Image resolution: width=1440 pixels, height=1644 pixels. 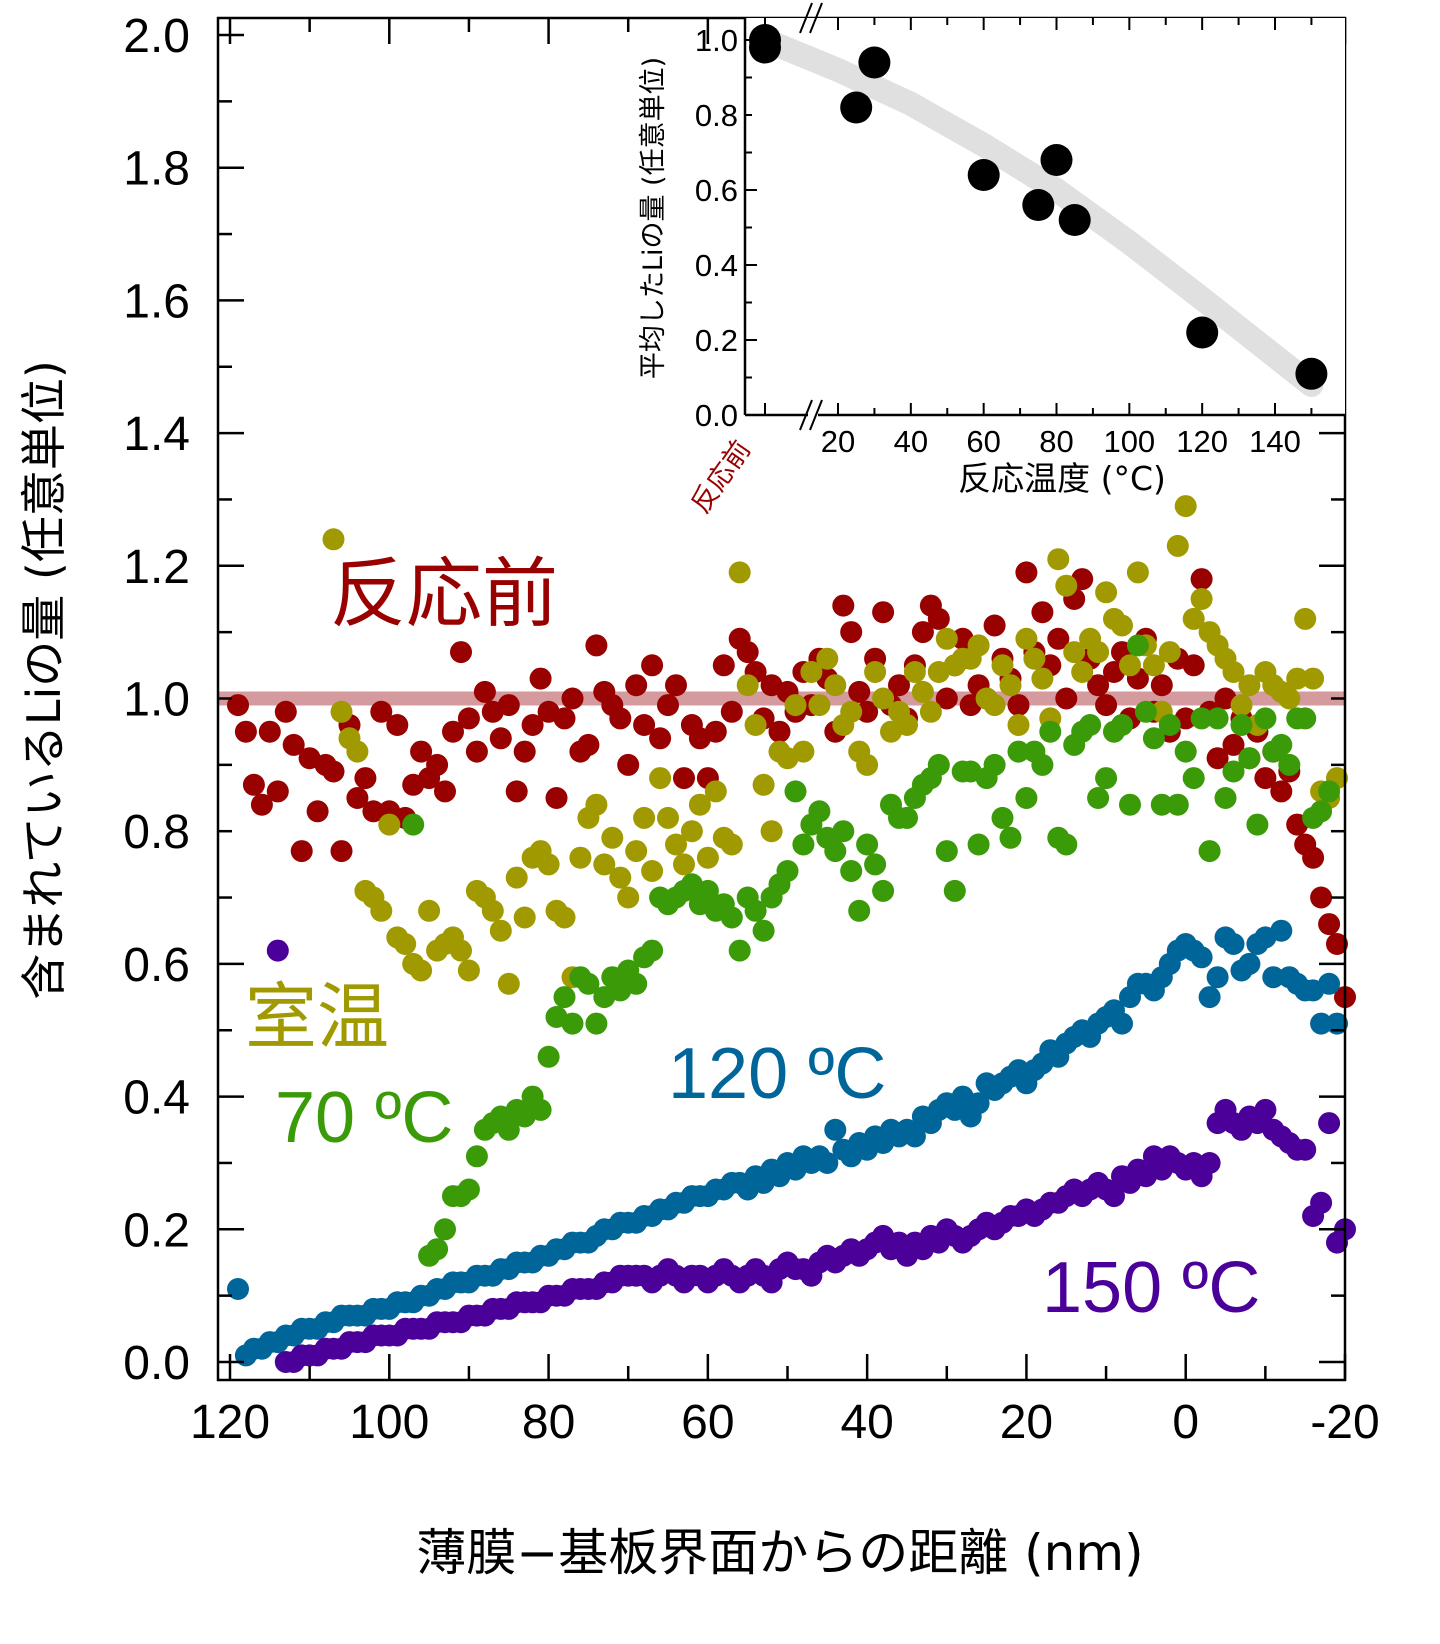 I want to click on y-tick-label: 0.0, so click(x=156, y=1363).